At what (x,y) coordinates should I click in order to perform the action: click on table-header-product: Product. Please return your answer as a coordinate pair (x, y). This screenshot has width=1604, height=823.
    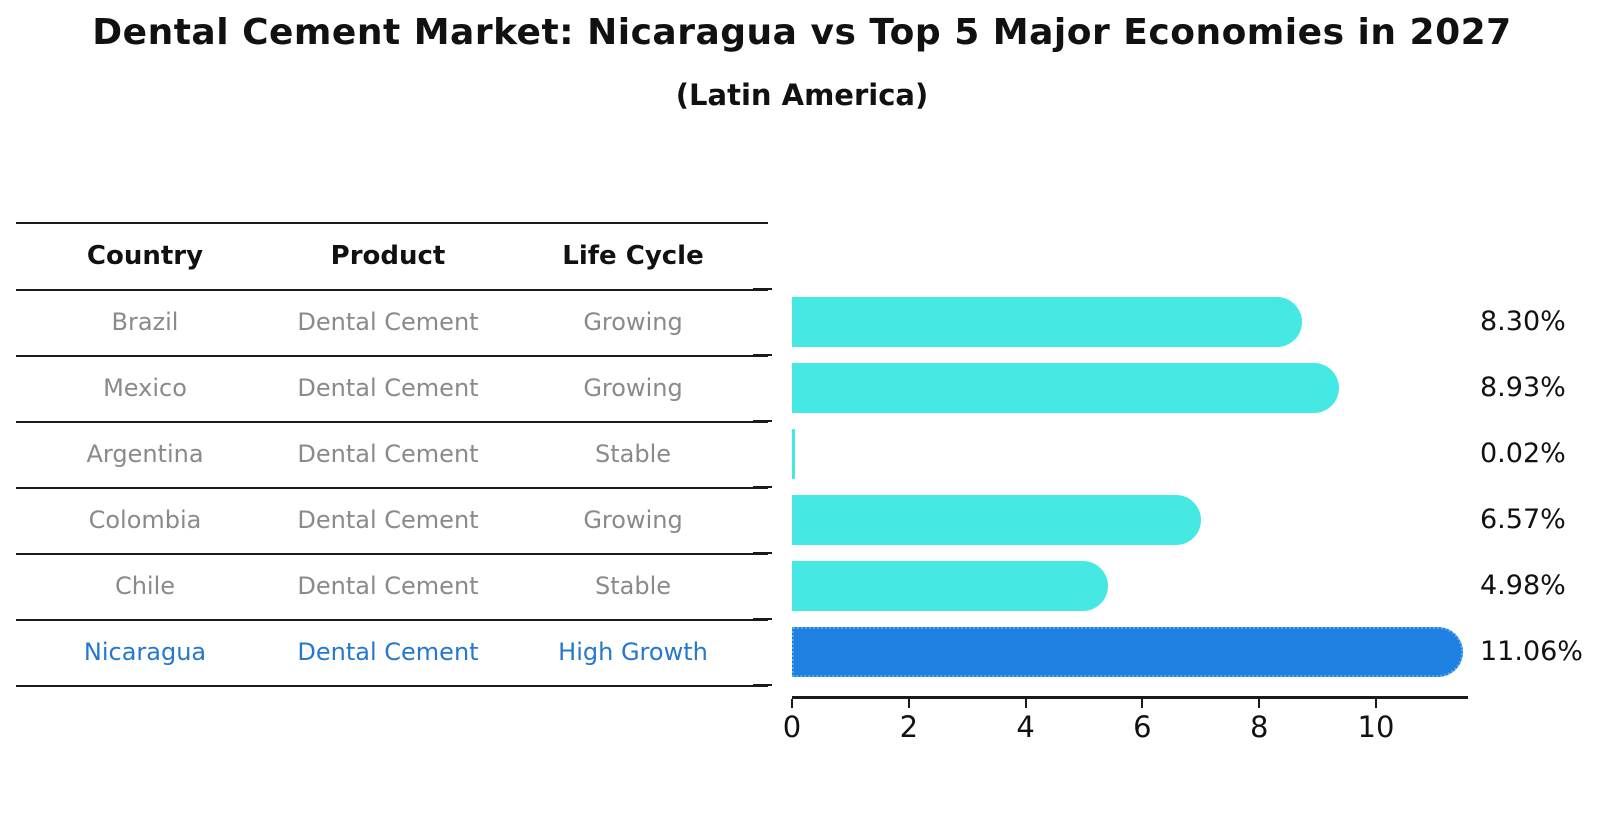
    Looking at the image, I should click on (388, 255).